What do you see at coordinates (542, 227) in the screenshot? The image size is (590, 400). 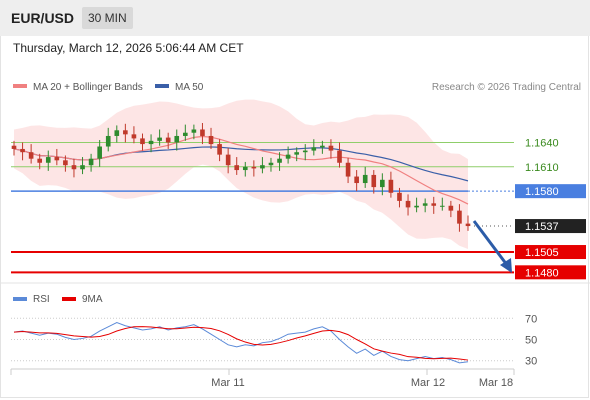 I see `level-label: 1.1537` at bounding box center [542, 227].